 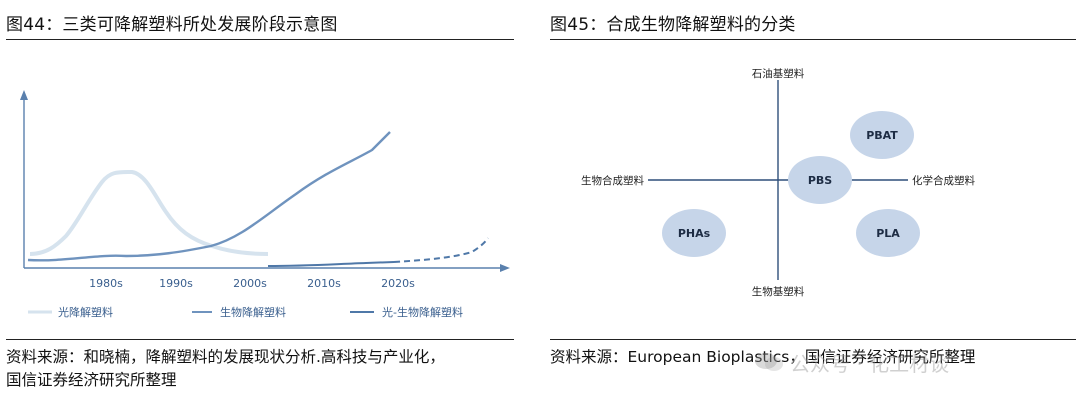 I want to click on x-tick-label: 2010s, so click(x=324, y=283).